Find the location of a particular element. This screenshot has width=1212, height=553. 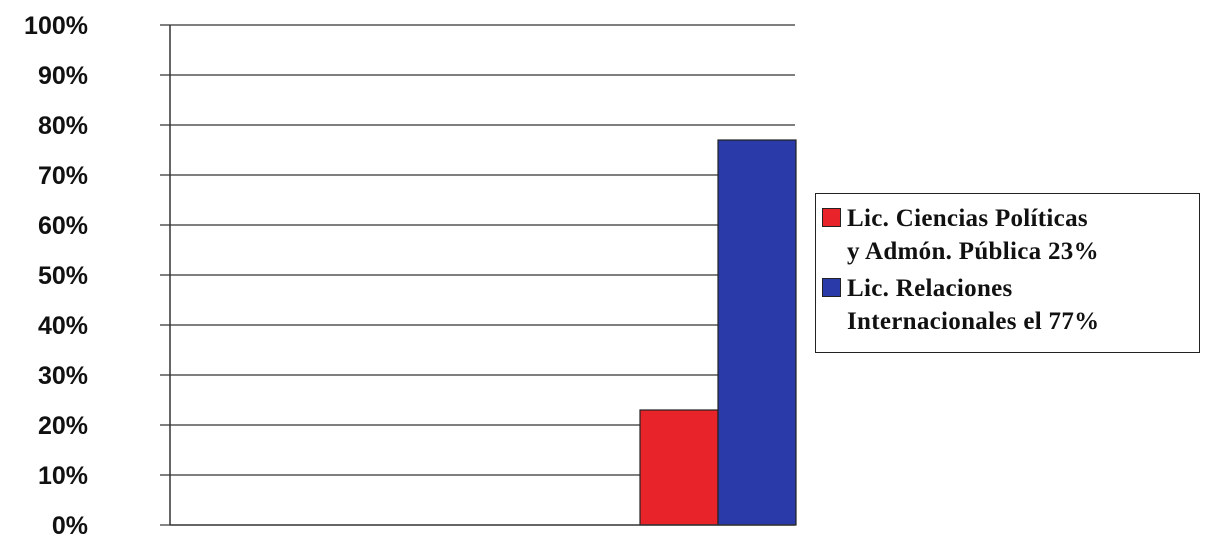

y-axis-tick-labels: 0% 10% 20% 30% 40% 50% 60% 70% 80% 90% 100% is located at coordinates (56, 276).